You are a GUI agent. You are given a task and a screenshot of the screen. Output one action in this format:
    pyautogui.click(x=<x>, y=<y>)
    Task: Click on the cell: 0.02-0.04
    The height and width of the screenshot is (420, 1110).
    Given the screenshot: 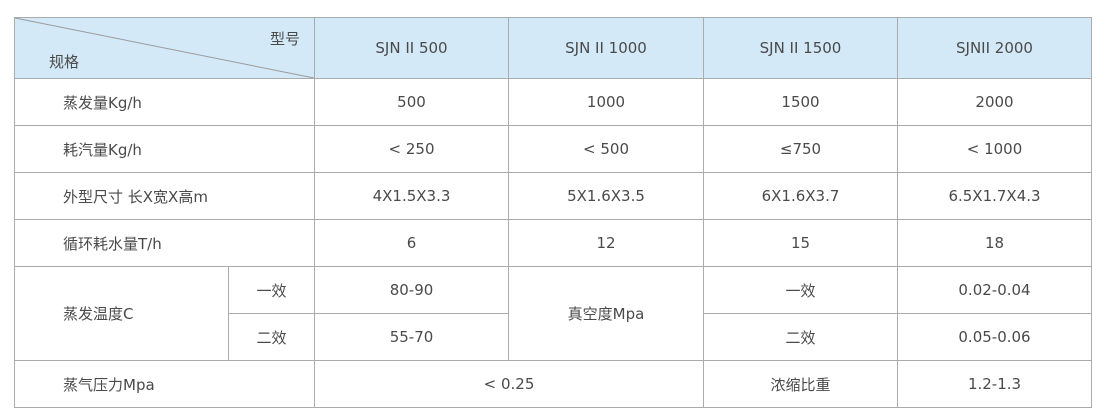 What is the action you would take?
    pyautogui.click(x=994, y=290)
    